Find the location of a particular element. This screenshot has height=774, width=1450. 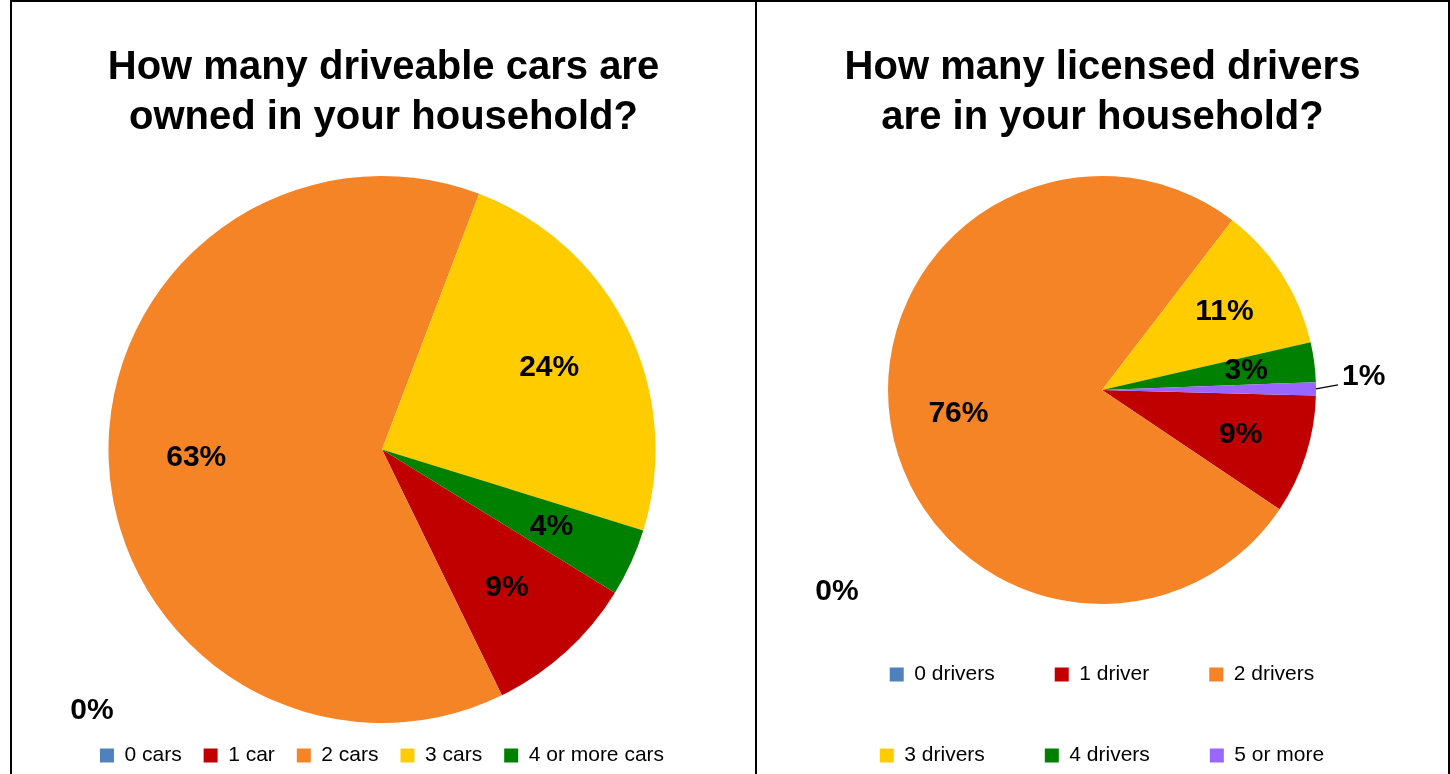

data-label: 76% is located at coordinates (958, 411).